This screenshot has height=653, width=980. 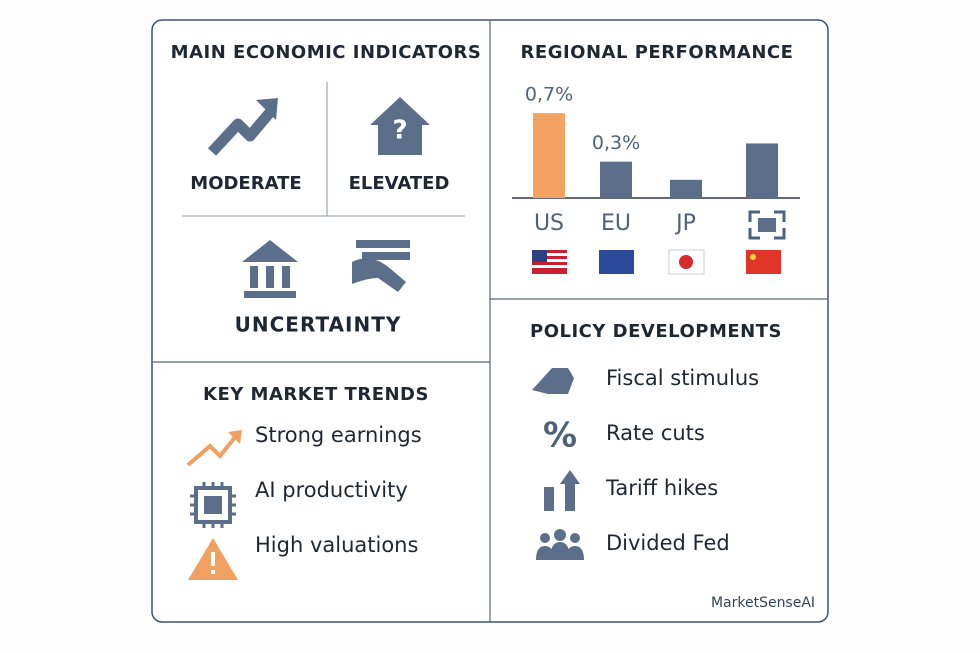 What do you see at coordinates (682, 378) in the screenshot?
I see `policy-item: Fiscal stimulus` at bounding box center [682, 378].